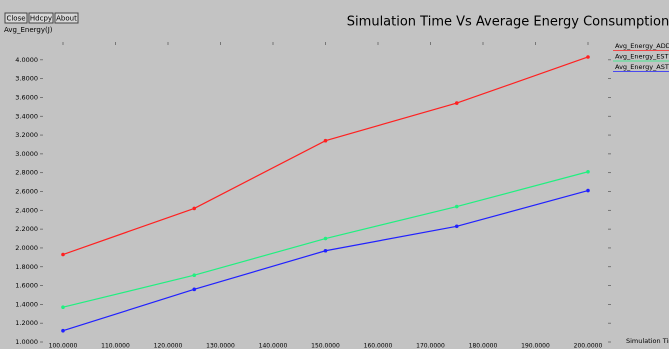 The height and width of the screenshot is (349, 669). I want to click on x-tick-label: 180.0000, so click(483, 346).